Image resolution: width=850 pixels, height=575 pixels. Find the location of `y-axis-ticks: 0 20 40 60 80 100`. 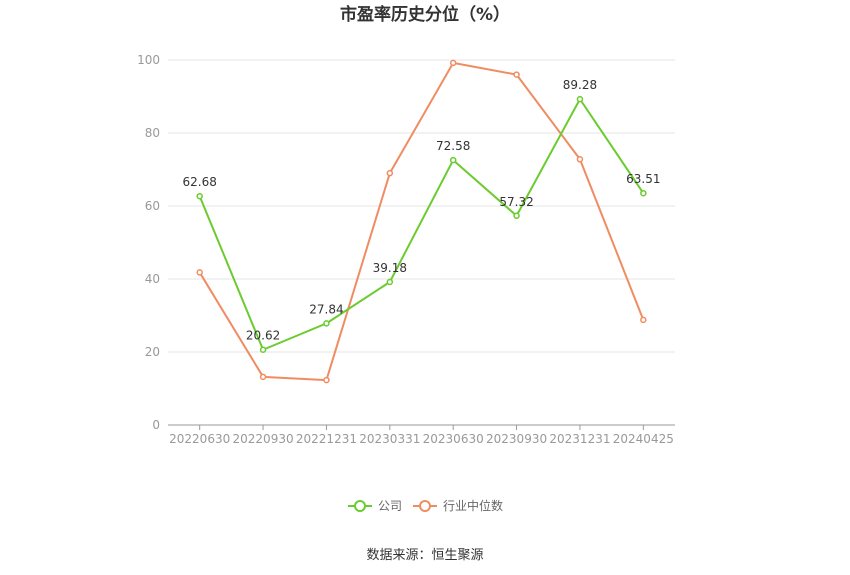

y-axis-ticks: 0 20 40 60 80 100 is located at coordinates (148, 242).